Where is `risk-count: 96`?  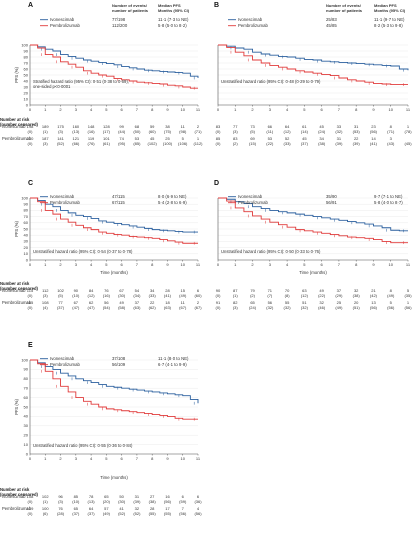 risk-count: 96 is located at coordinates (60, 496).